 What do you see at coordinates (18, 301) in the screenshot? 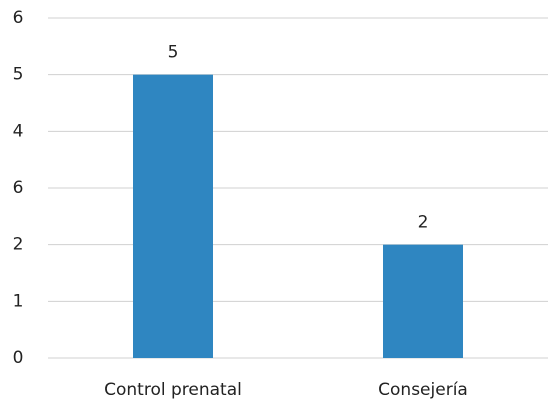
I see `y-tick-label: 1` at bounding box center [18, 301].